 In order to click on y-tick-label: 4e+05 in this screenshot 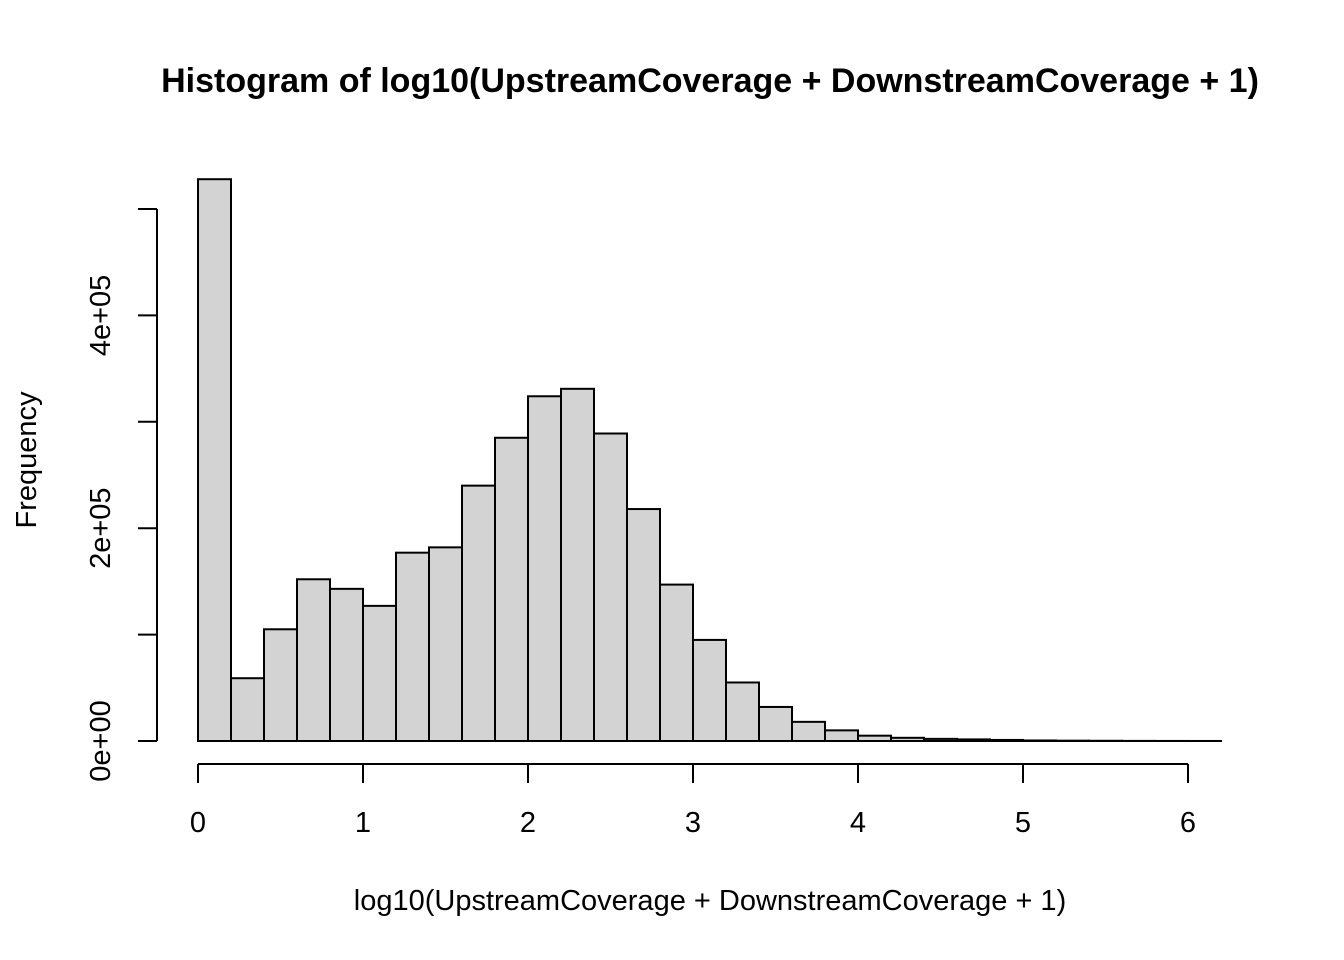, I will do `click(101, 315)`.